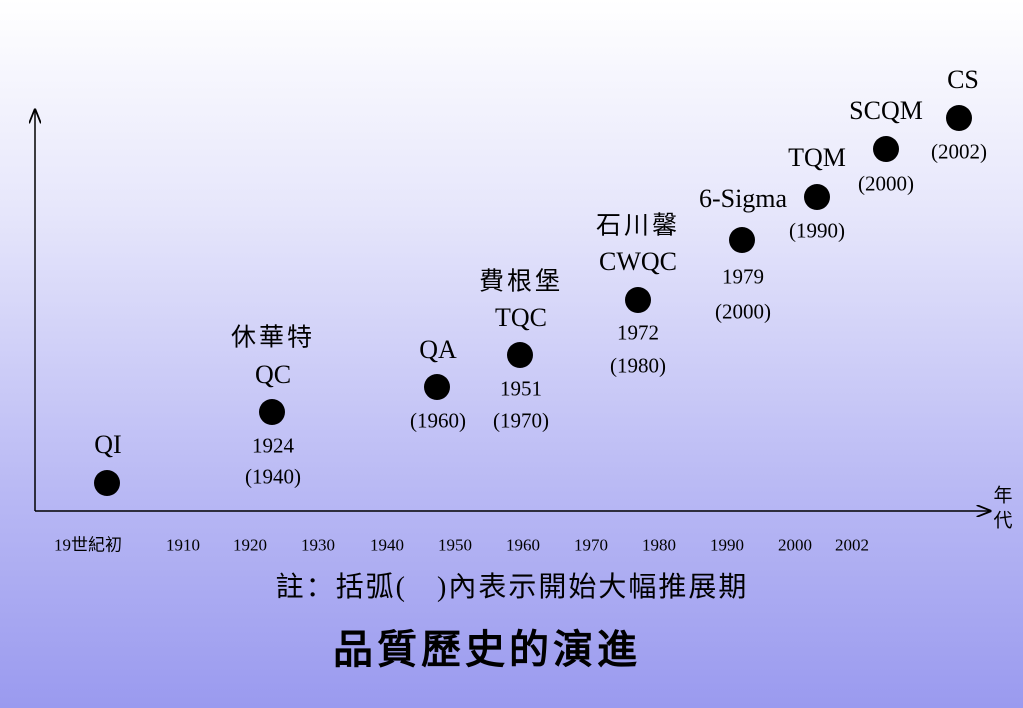 The image size is (1023, 708). I want to click on node-name: QA, so click(438, 349).